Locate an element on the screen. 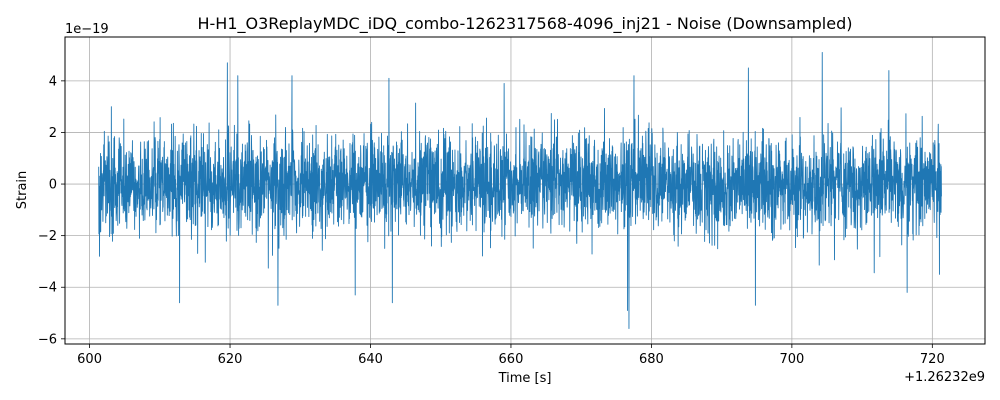  x-tick-label: 680 is located at coordinates (651, 359).